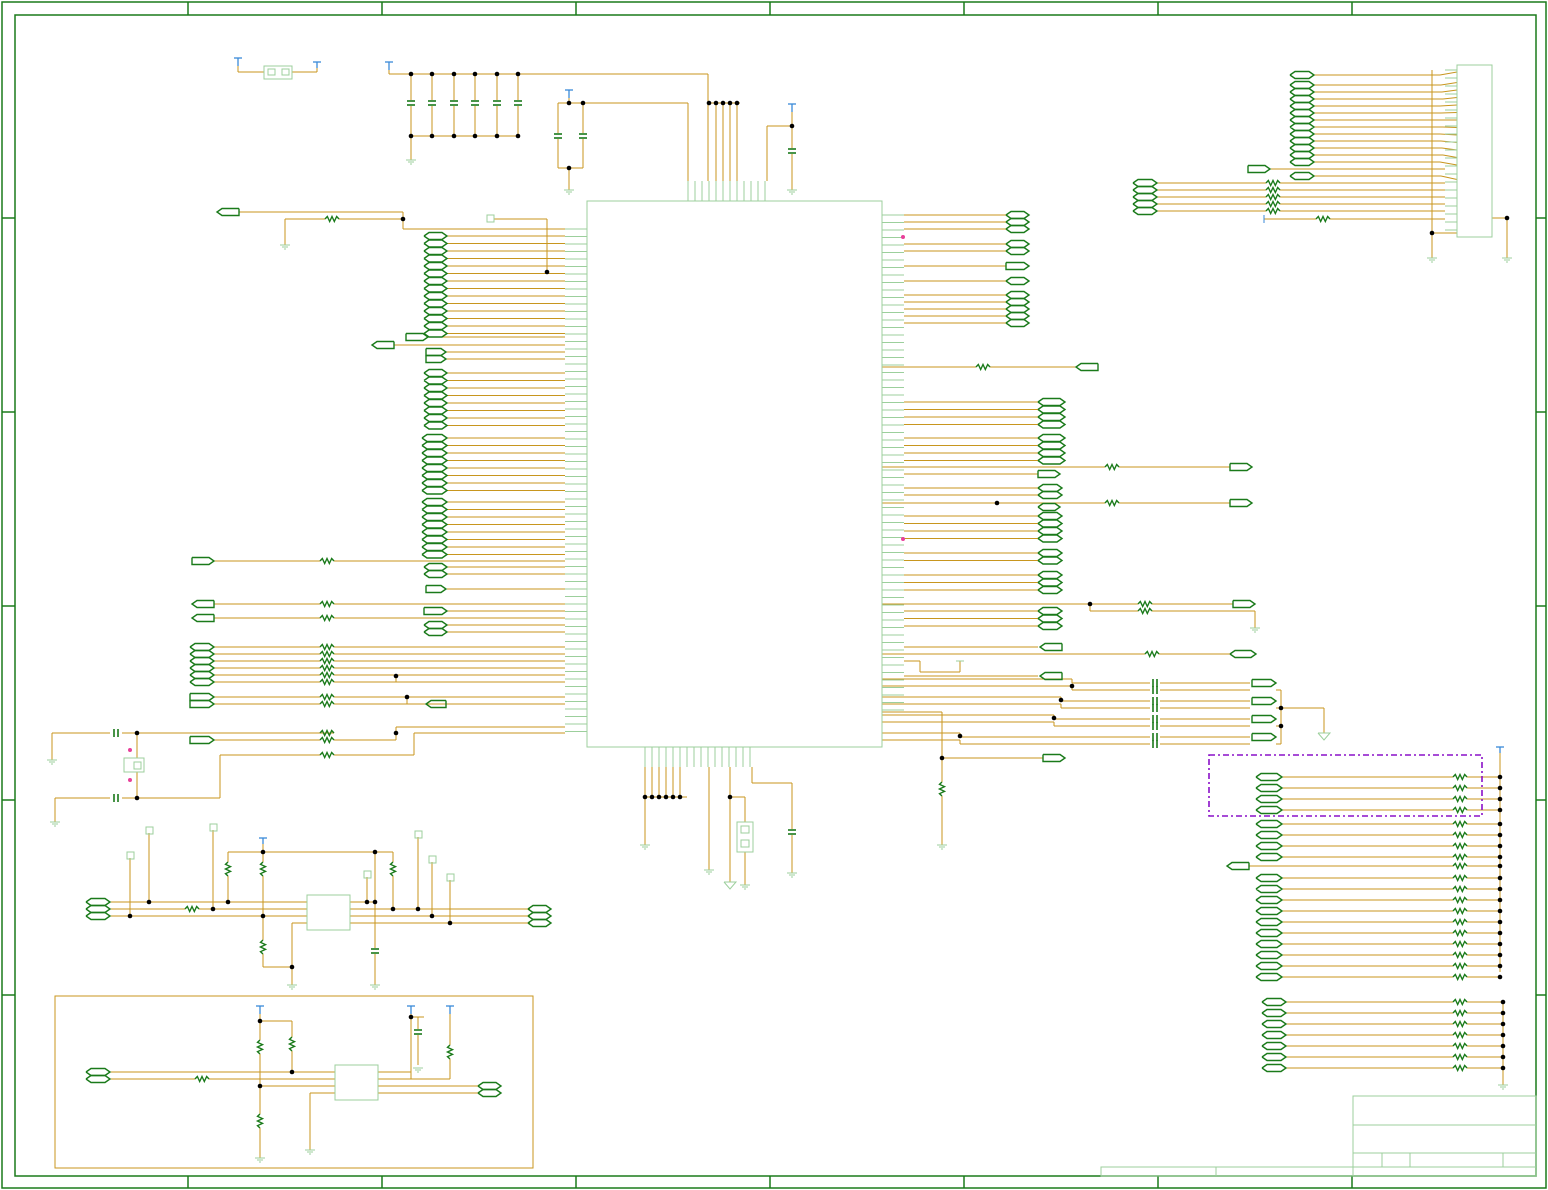 The width and height of the screenshot is (1548, 1190). Describe the element at coordinates (1474, 151) in the screenshot. I see `pin-header-connector` at that location.